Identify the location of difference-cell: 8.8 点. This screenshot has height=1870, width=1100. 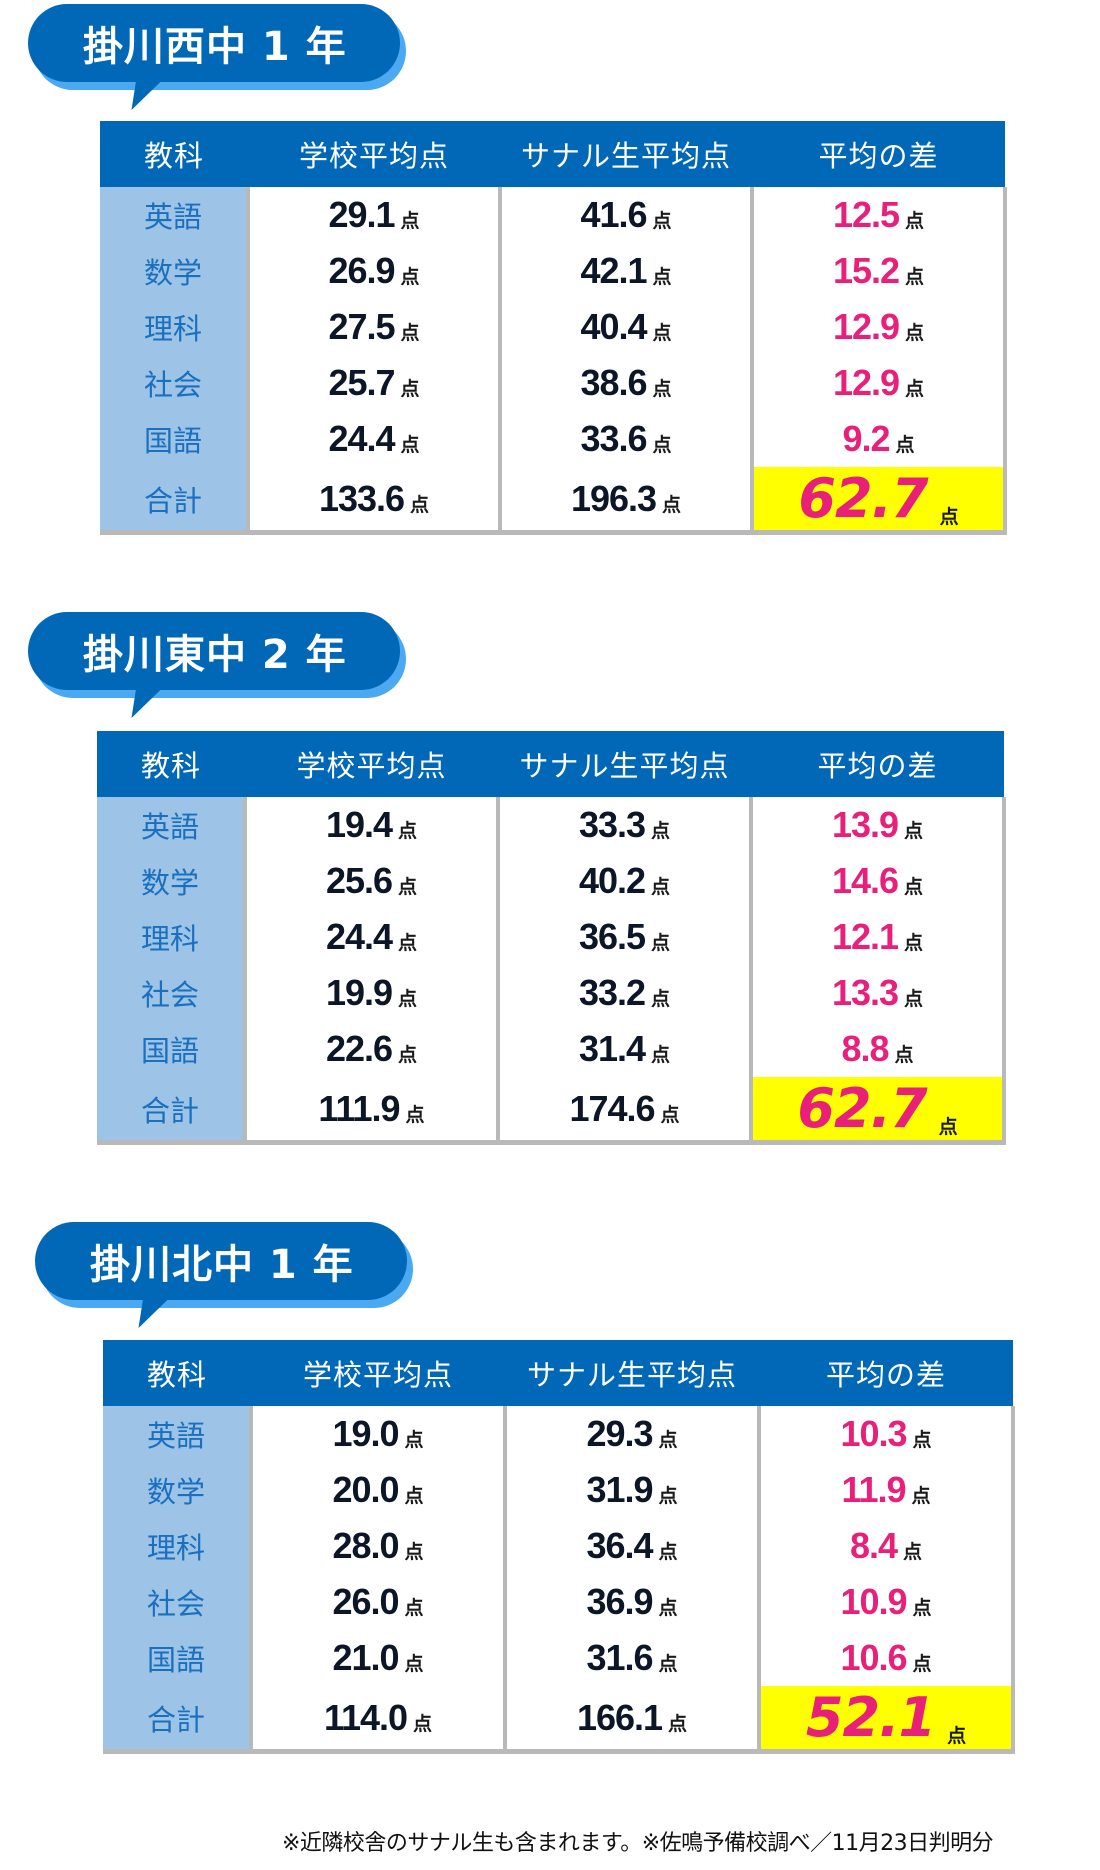
(877, 1049).